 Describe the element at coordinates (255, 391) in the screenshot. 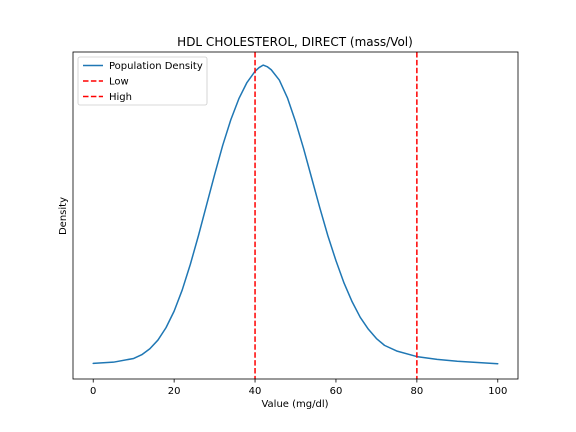

I see `x-tick-label: 40` at that location.